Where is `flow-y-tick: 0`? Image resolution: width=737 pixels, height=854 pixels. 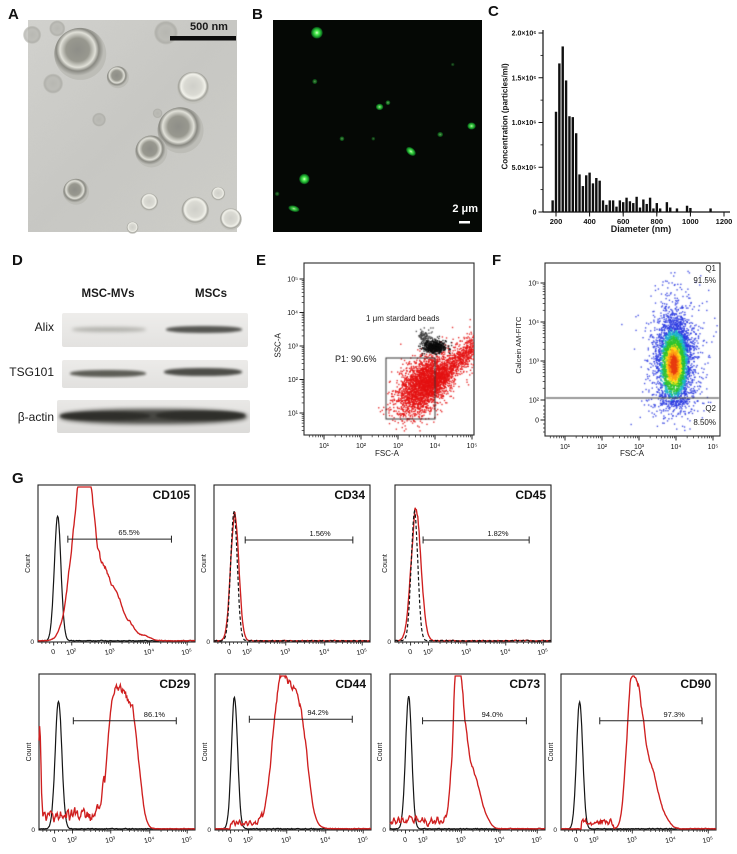
flow-y-tick: 0 is located at coordinates (537, 421).